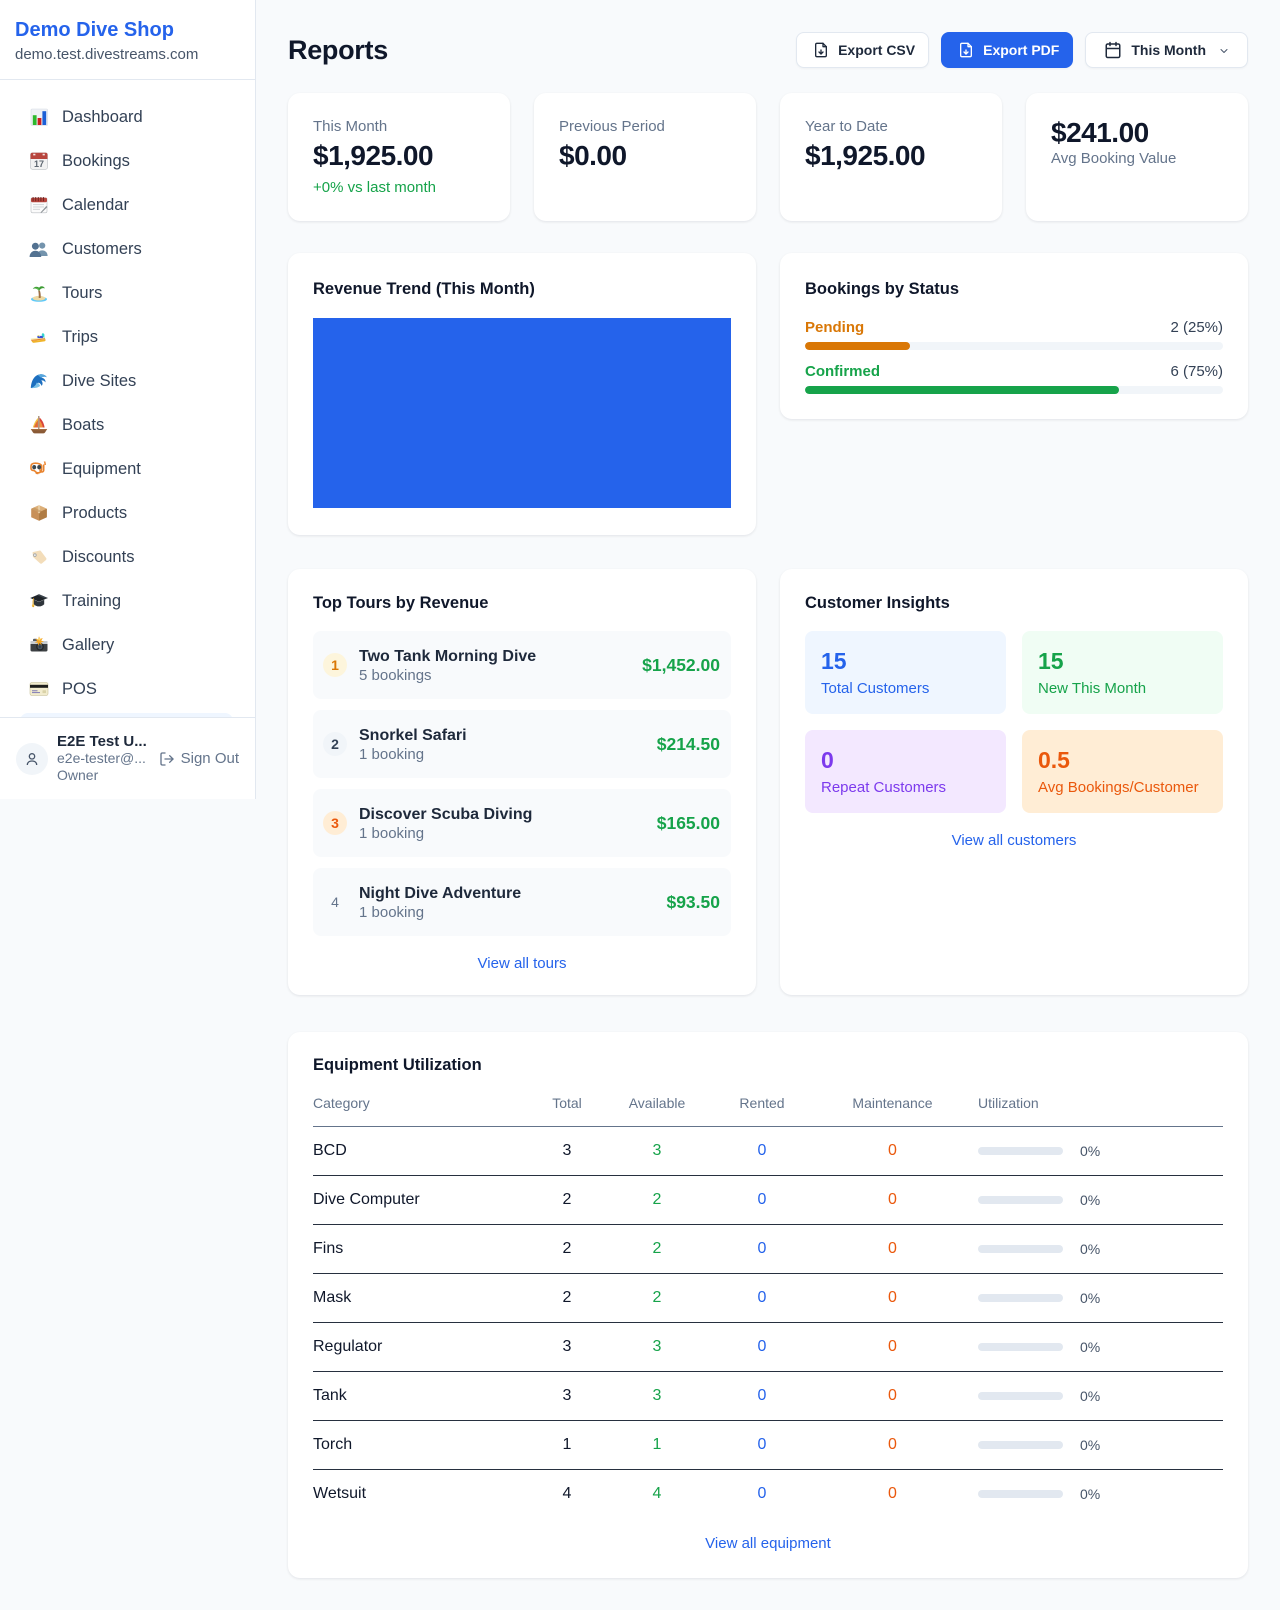  Describe the element at coordinates (39, 164) in the screenshot. I see `svg-text: 17` at that location.